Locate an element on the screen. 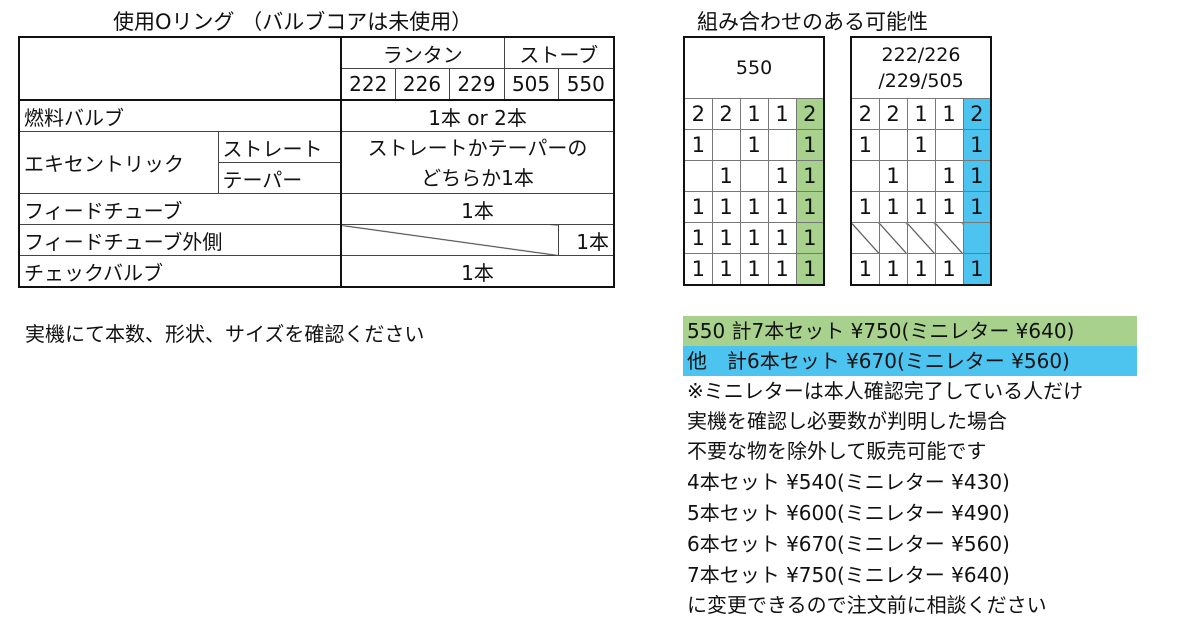  note-line: ※ミニレターは本人確認完了している人だけ is located at coordinates (885, 391).